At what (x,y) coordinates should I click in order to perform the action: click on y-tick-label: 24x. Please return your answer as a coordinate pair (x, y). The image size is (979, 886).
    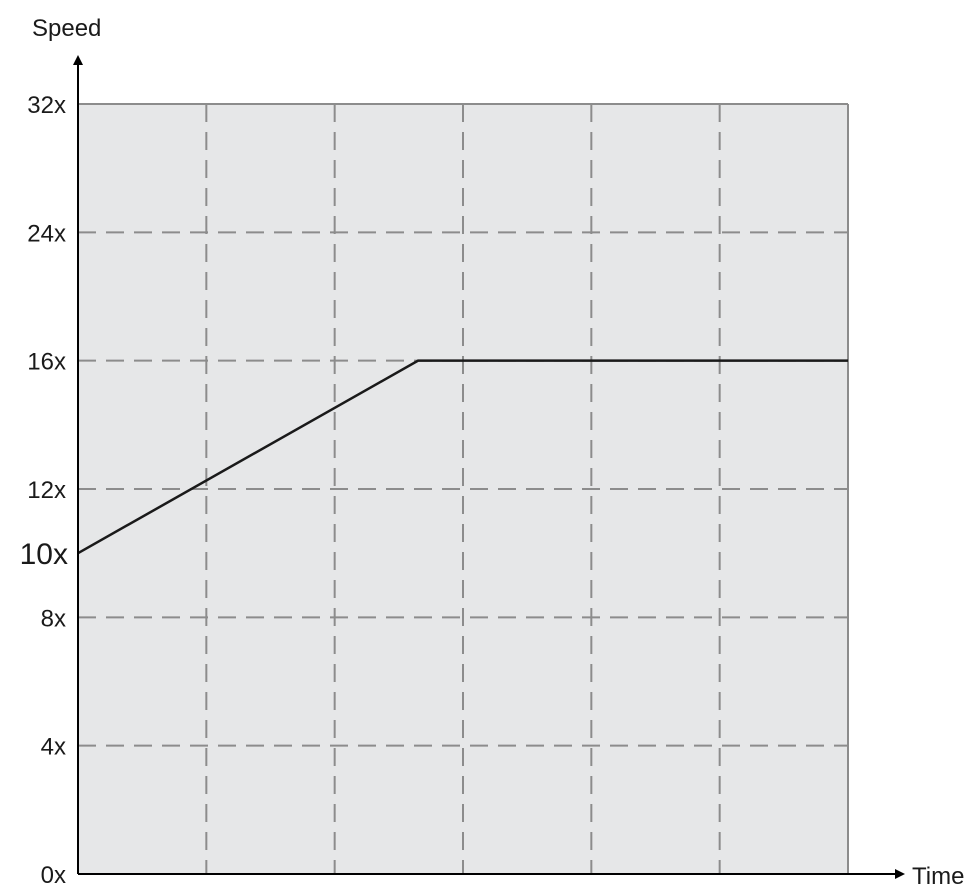
    Looking at the image, I should click on (46, 233).